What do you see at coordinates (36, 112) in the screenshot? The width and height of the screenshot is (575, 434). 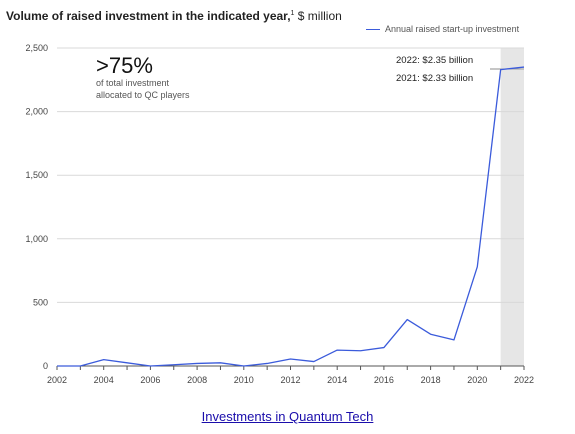 I see `y-tick-label: 2,000` at bounding box center [36, 112].